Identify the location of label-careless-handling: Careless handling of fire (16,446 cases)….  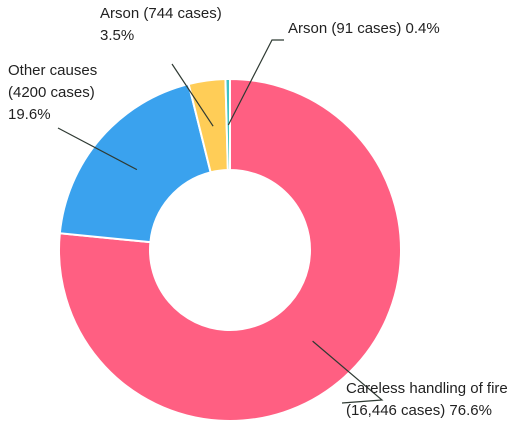
(427, 400).